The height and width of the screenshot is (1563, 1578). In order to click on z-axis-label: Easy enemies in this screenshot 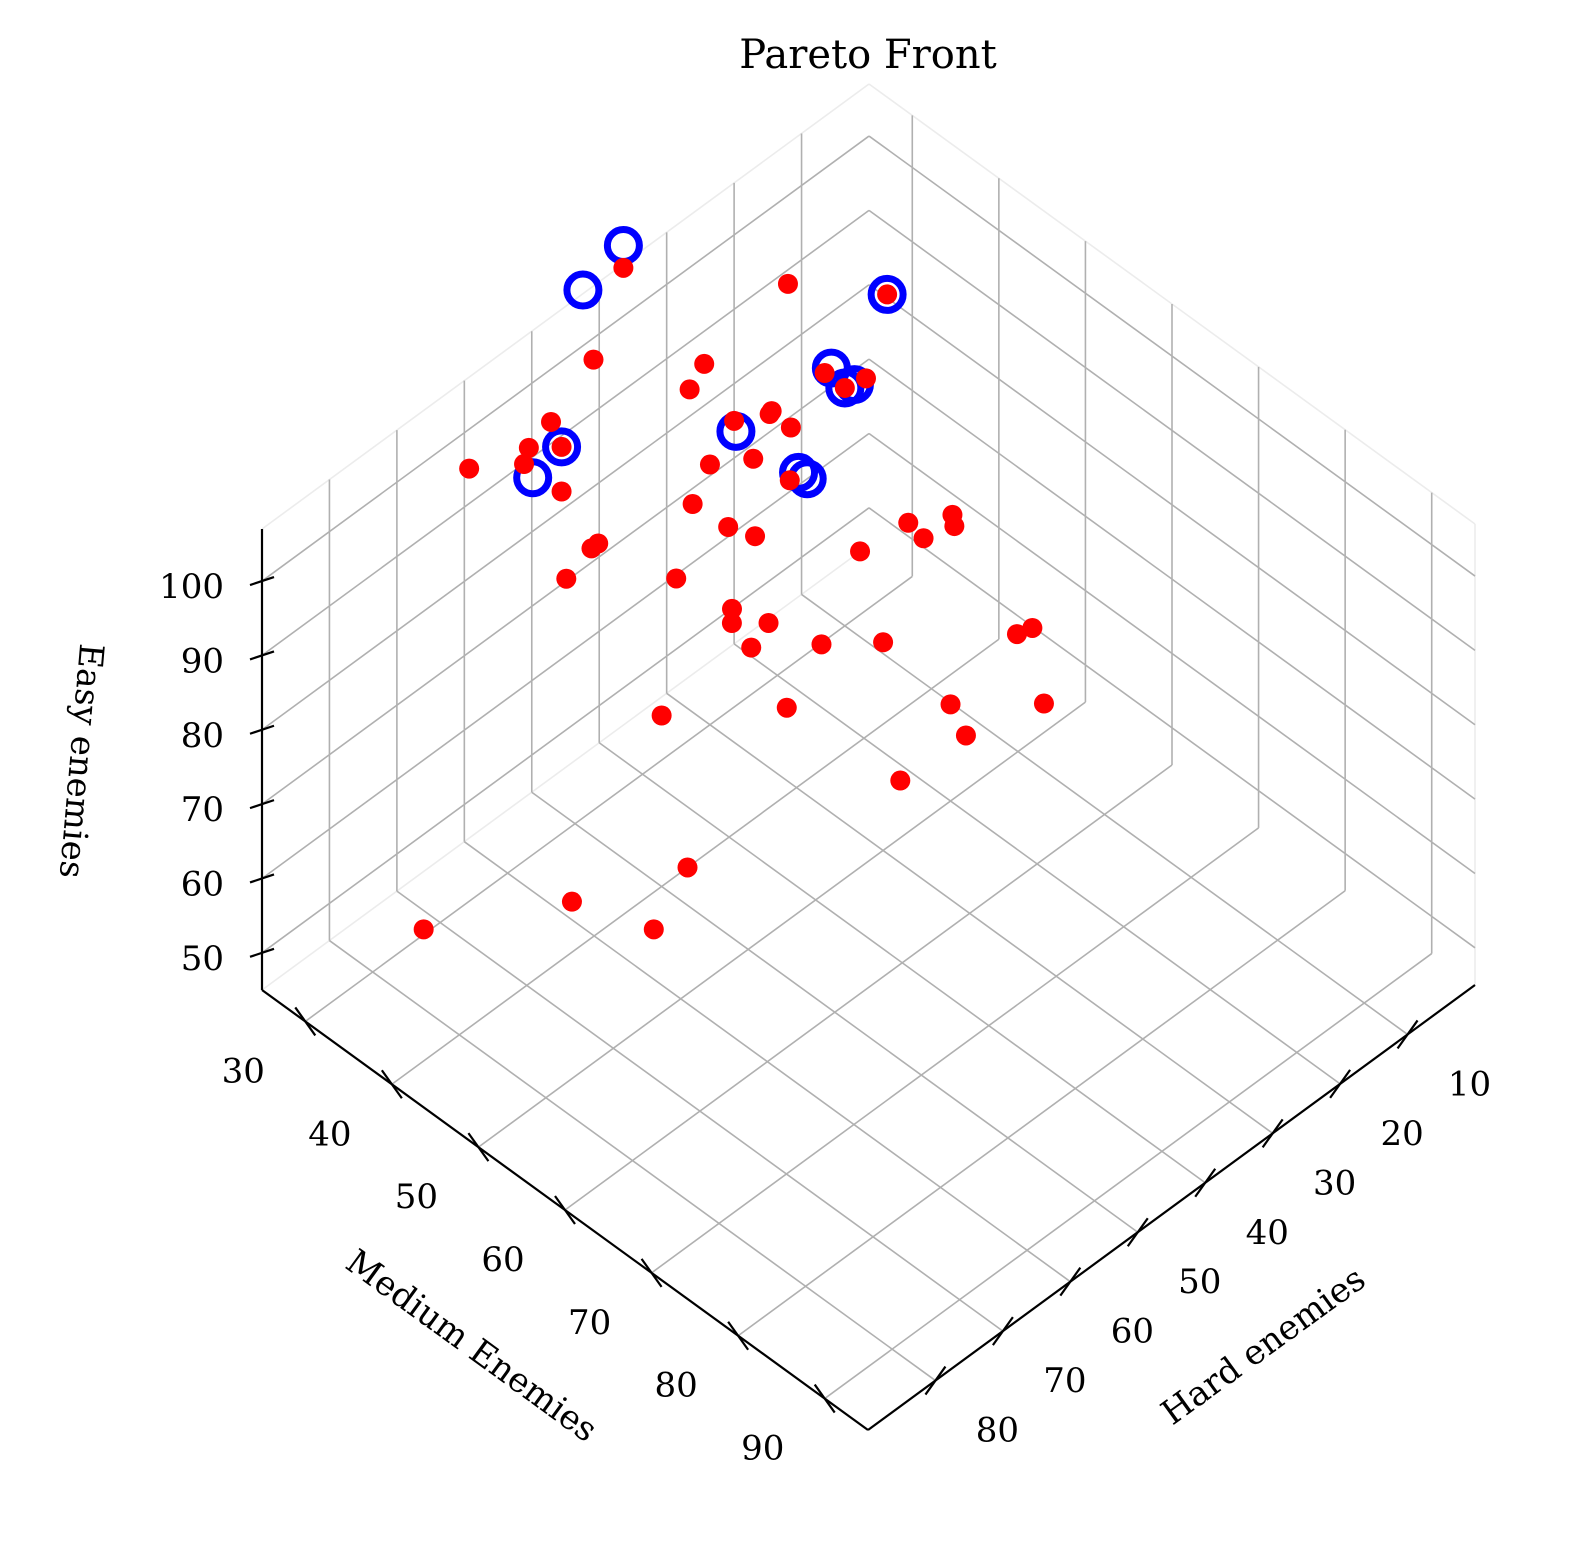, I will do `click(81, 761)`.